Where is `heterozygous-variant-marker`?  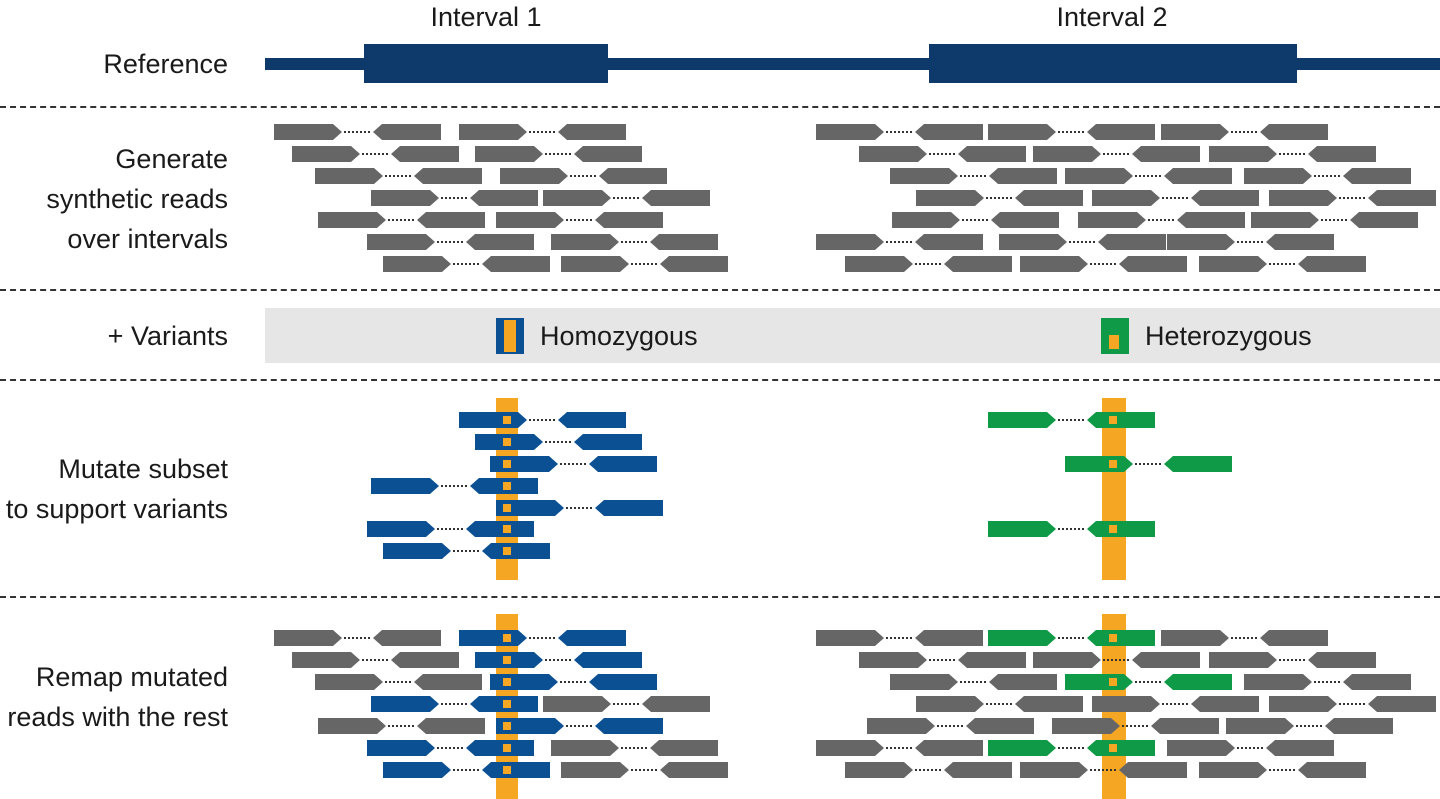 heterozygous-variant-marker is located at coordinates (1114, 342).